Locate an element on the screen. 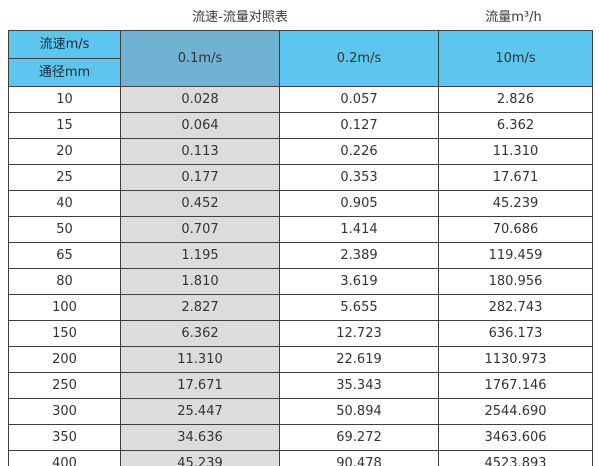  flow-value-cell: 0.452 is located at coordinates (200, 203).